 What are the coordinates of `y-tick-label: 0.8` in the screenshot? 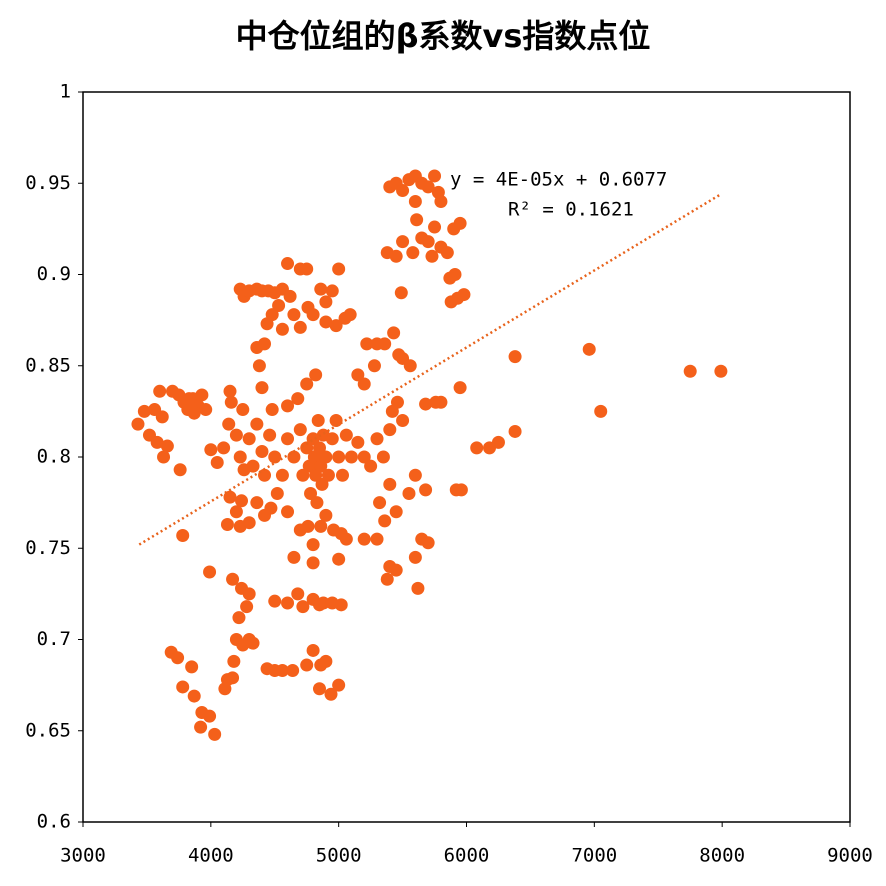 It's located at (54, 457).